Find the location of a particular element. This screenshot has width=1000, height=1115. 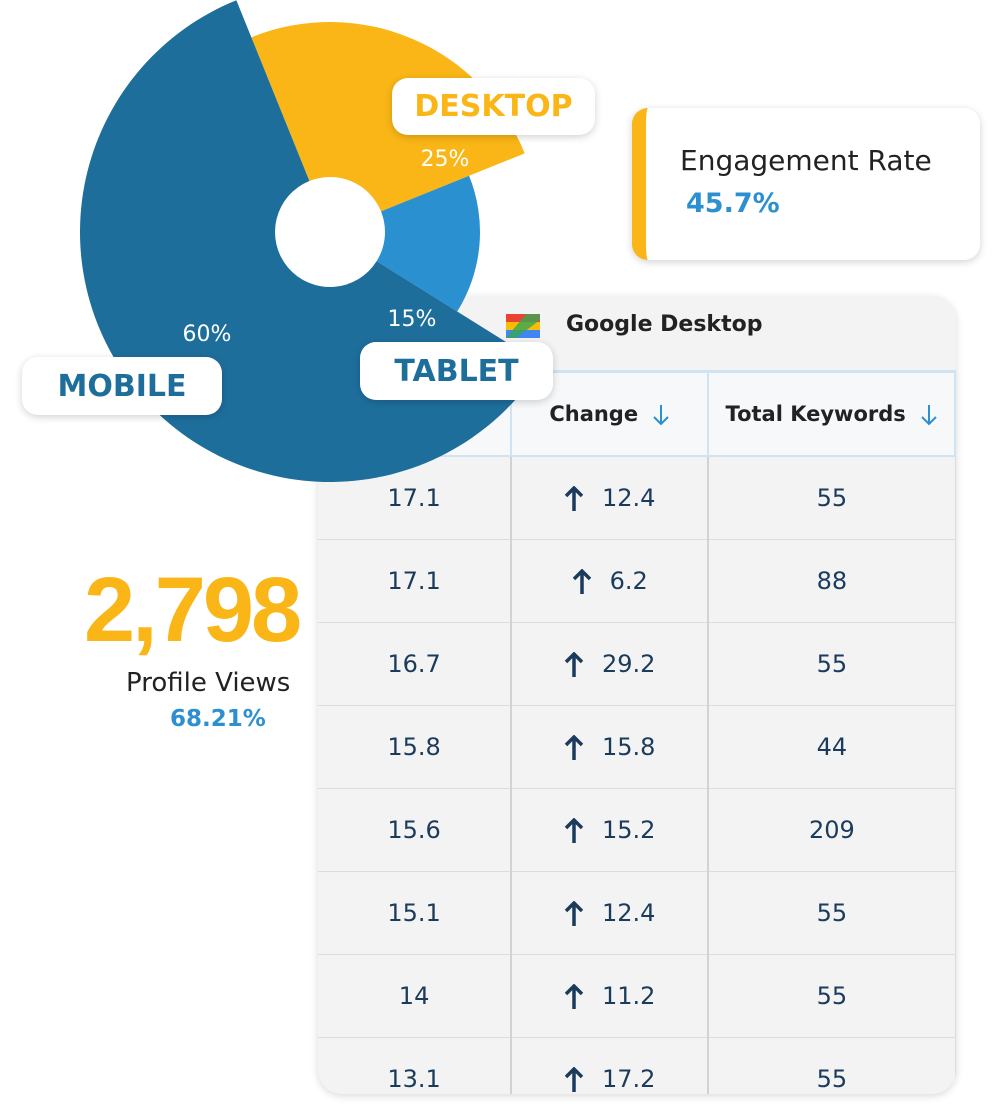

table-row: 15.1 12.4 55 is located at coordinates (637, 913).